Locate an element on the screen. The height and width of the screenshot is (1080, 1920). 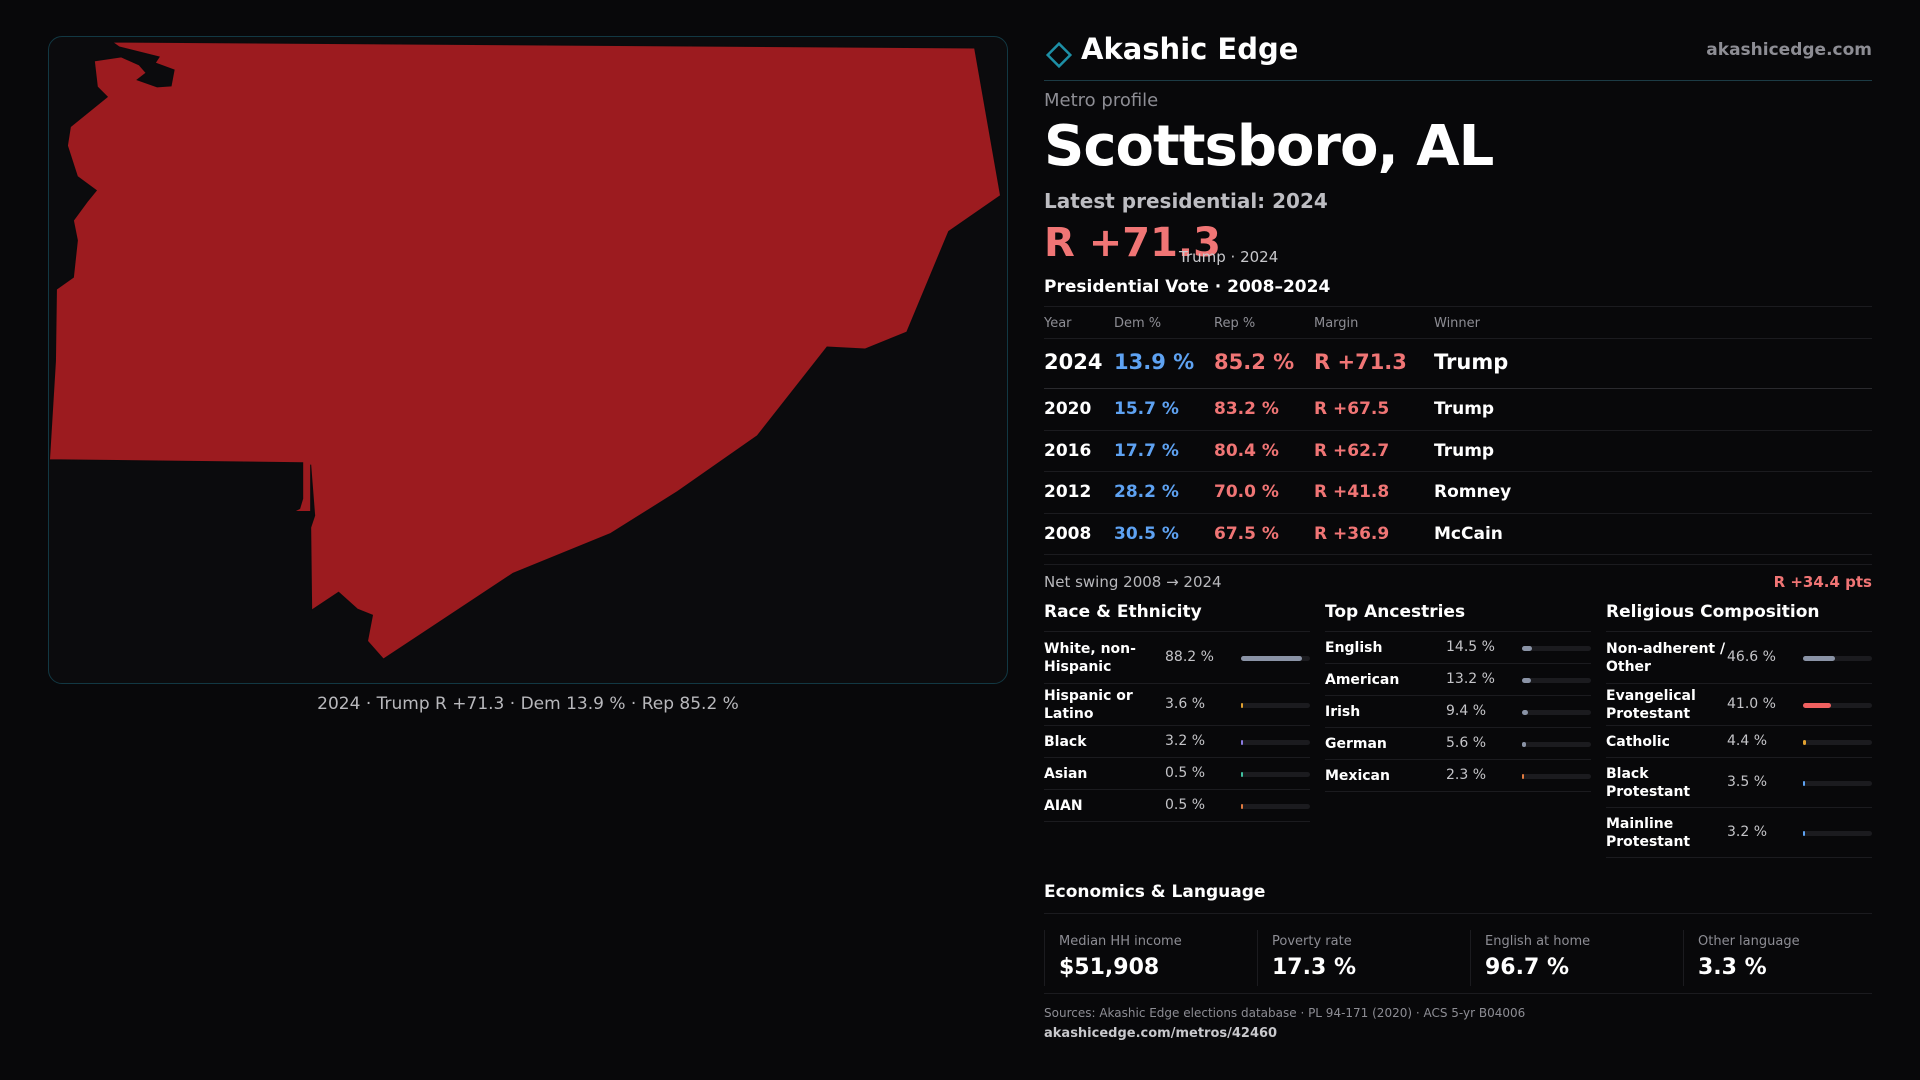
item-label: Mexican is located at coordinates (1357, 776).